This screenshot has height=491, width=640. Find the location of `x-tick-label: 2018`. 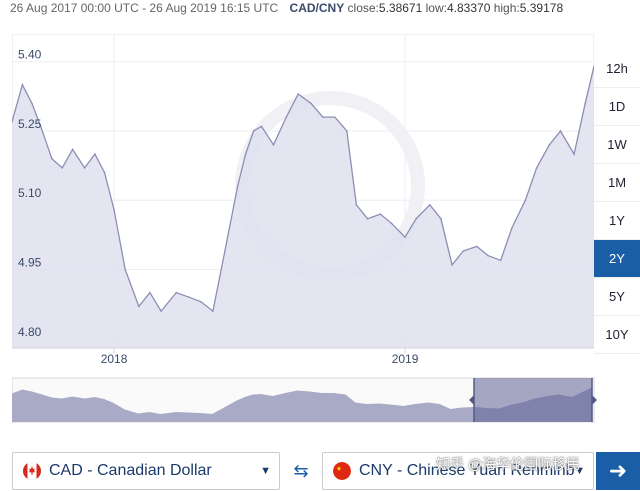

x-tick-label: 2018 is located at coordinates (114, 359).